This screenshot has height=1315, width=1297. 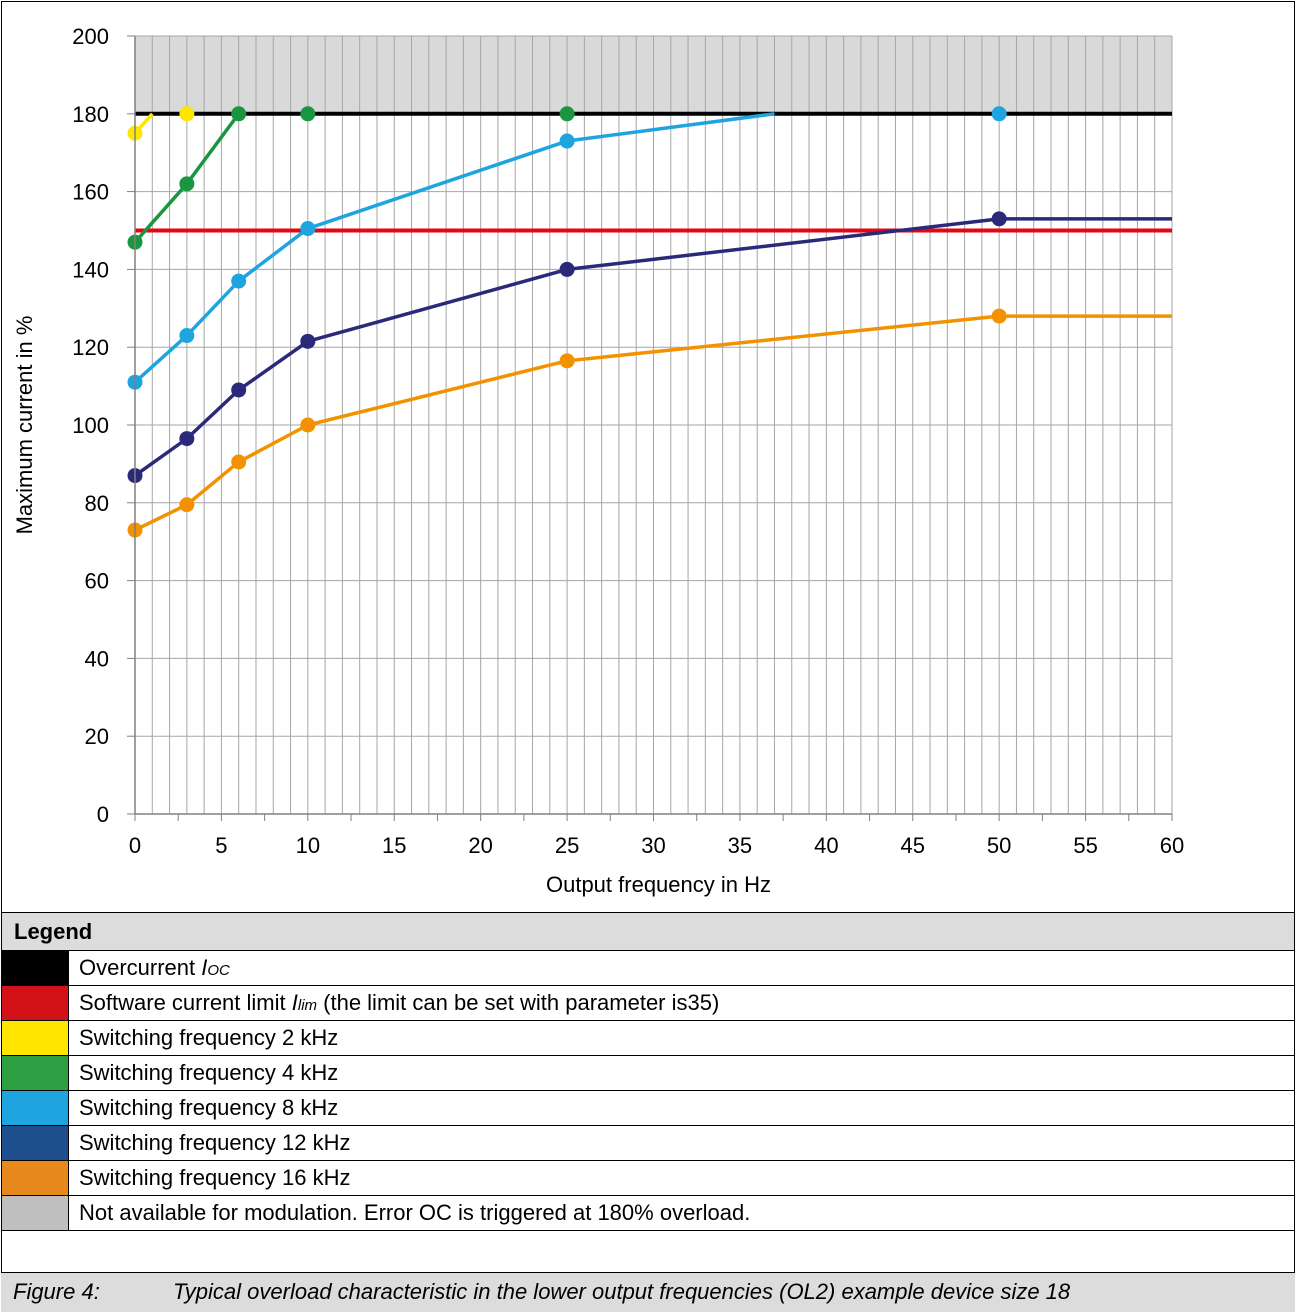 I want to click on x-tick-label: 30, so click(x=653, y=845).